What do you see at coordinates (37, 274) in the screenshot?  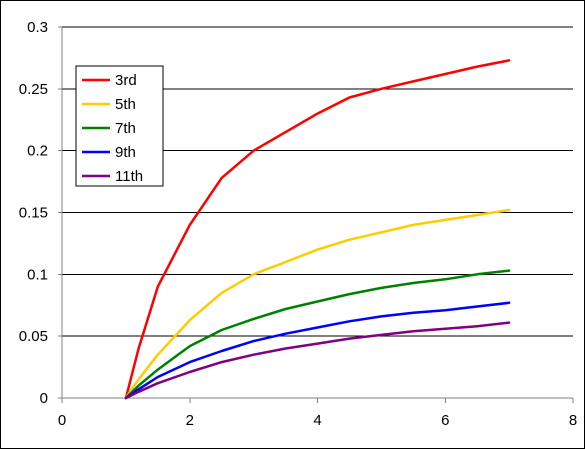 I see `y-tick-label: 0.1` at bounding box center [37, 274].